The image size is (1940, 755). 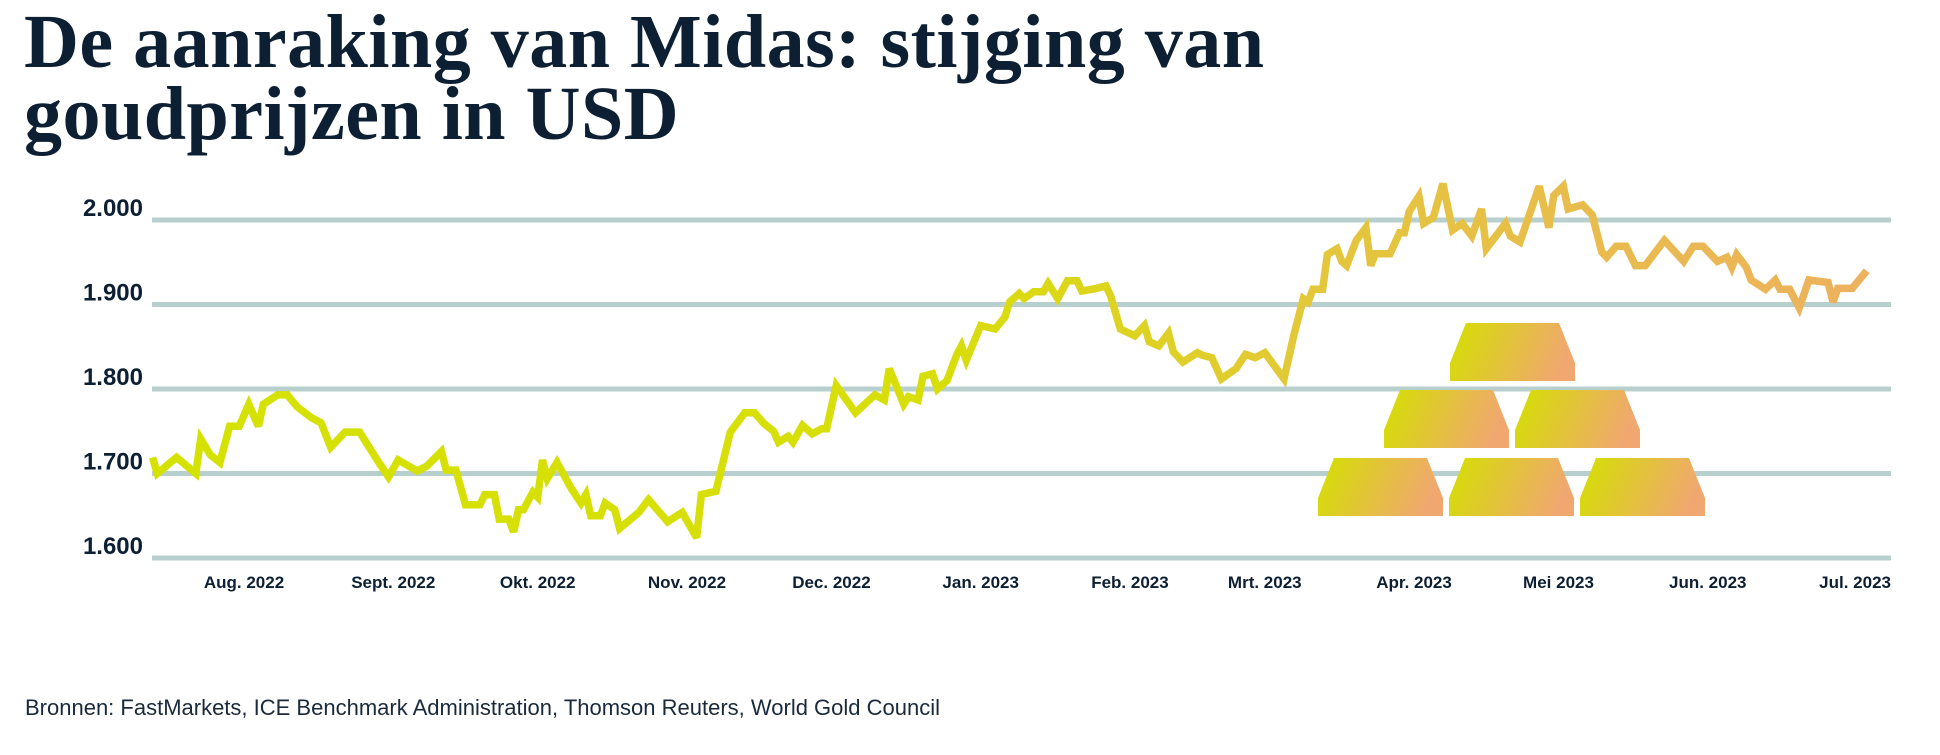 What do you see at coordinates (393, 582) in the screenshot?
I see `x-tick-label: Sept. 2022` at bounding box center [393, 582].